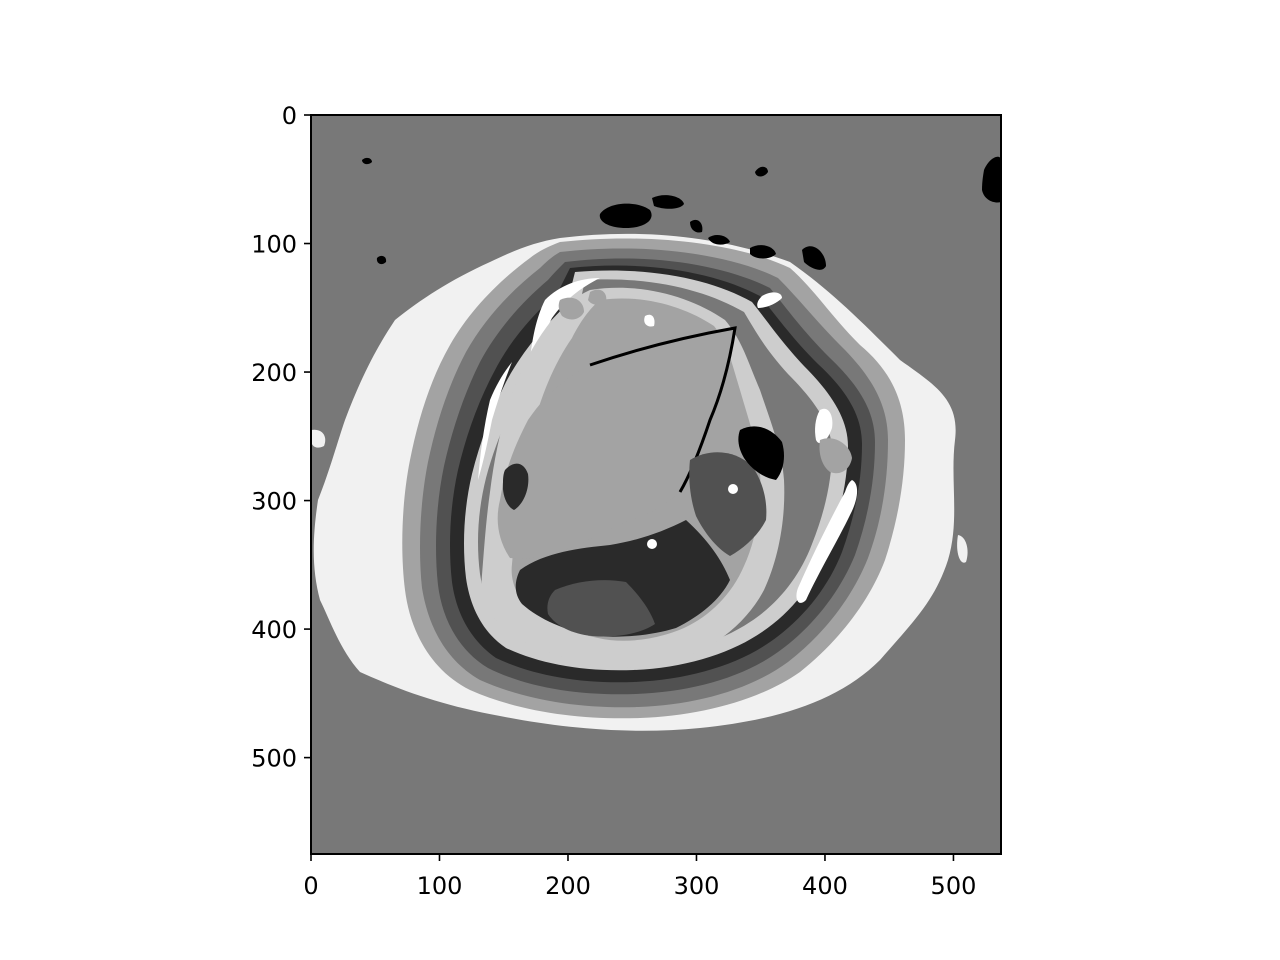  What do you see at coordinates (440, 886) in the screenshot?
I see `x-tick-label: 100` at bounding box center [440, 886].